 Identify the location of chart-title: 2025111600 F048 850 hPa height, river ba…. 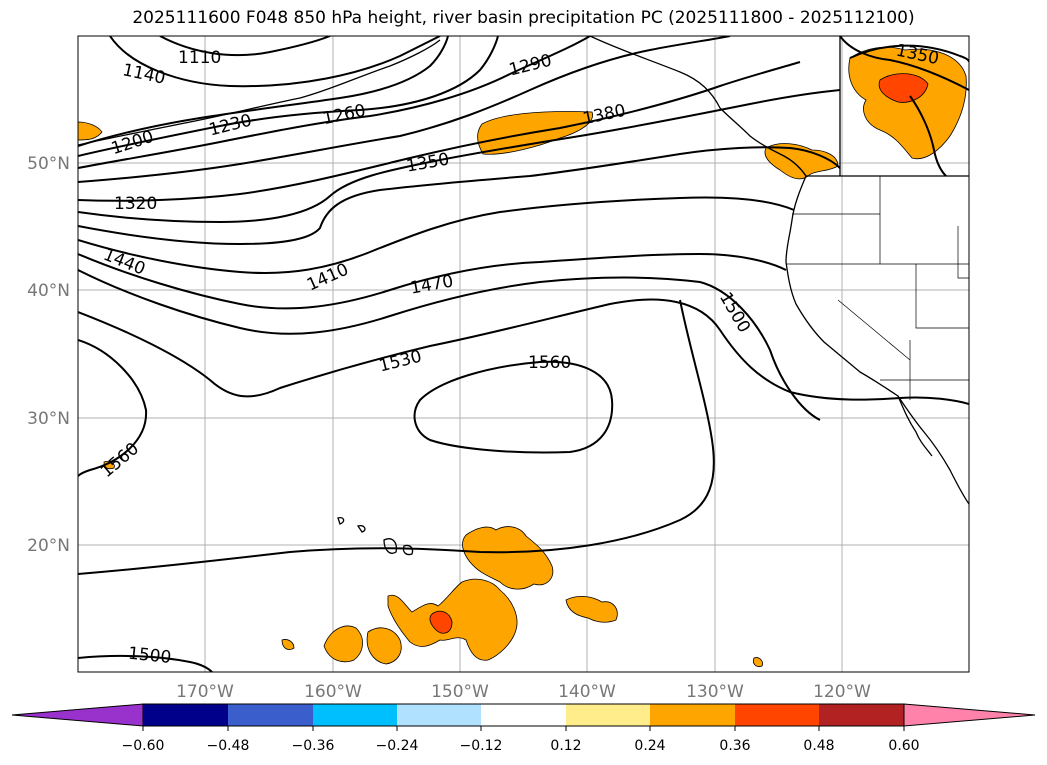
(523, 18).